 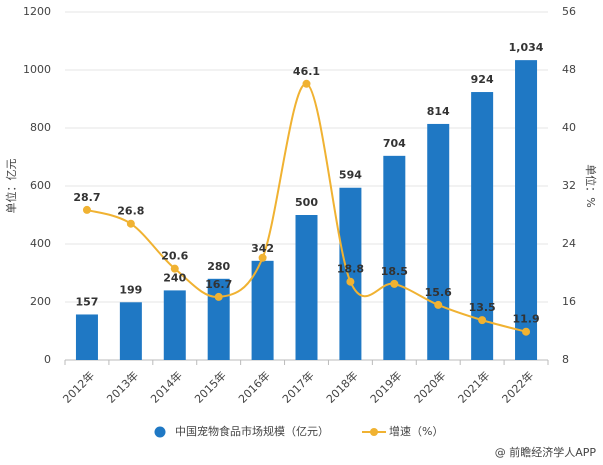 I want to click on y2-tick-label: 8, so click(x=565, y=359).